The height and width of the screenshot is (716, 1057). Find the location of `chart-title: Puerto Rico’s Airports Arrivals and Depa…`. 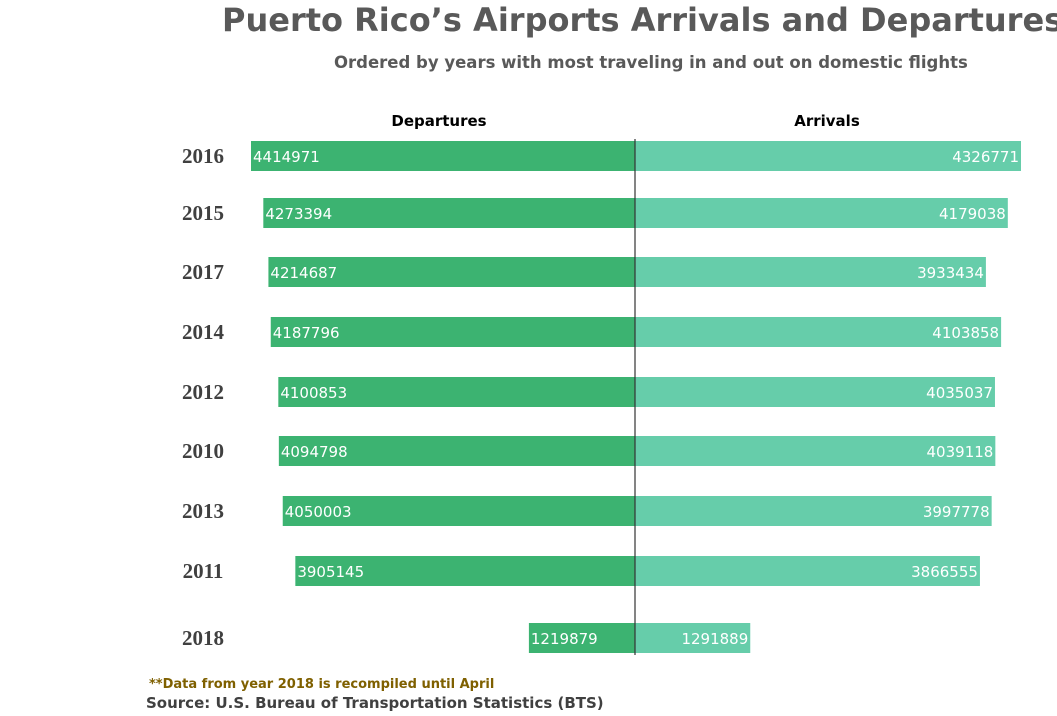

chart-title: Puerto Rico’s Airports Arrivals and Depa… is located at coordinates (639, 20).